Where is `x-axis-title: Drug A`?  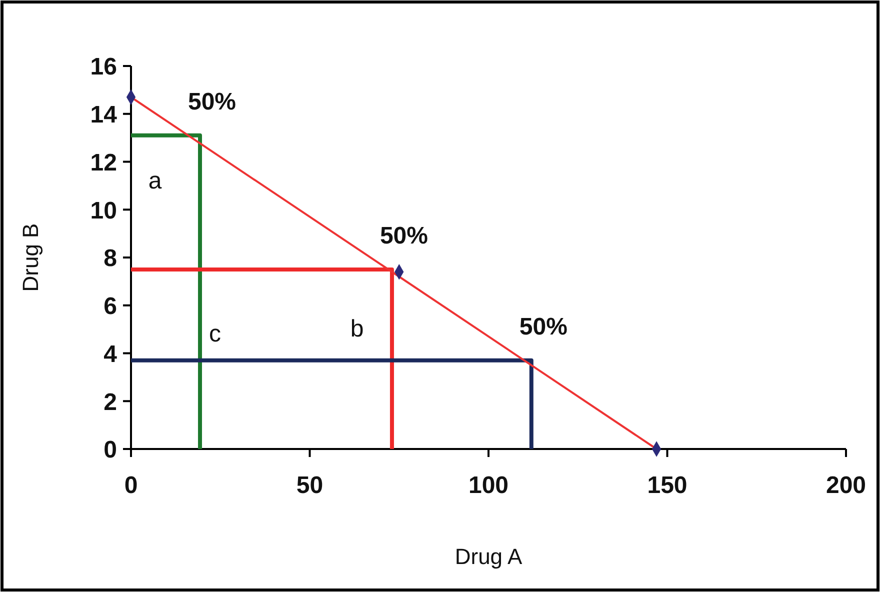 x-axis-title: Drug A is located at coordinates (488, 556).